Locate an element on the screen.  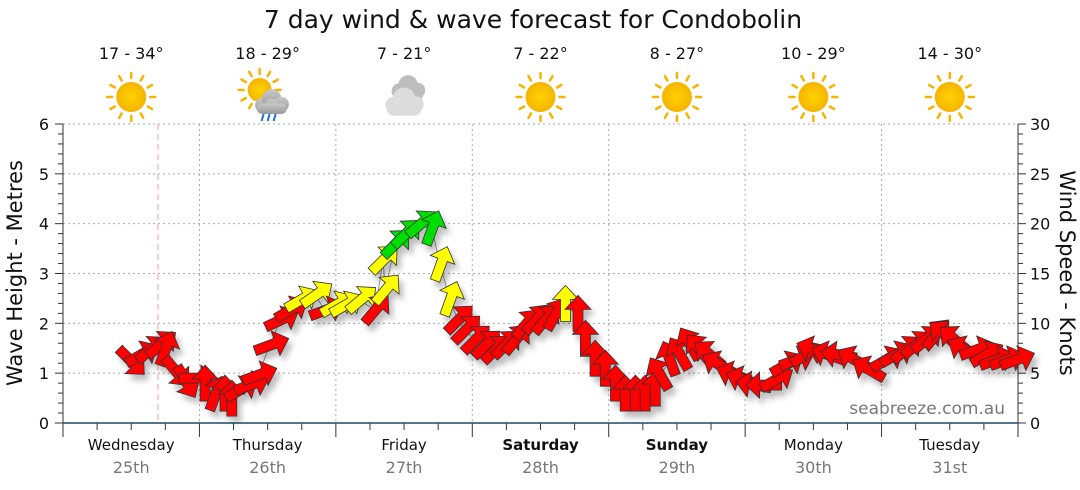
cloud-icon is located at coordinates (405, 95).